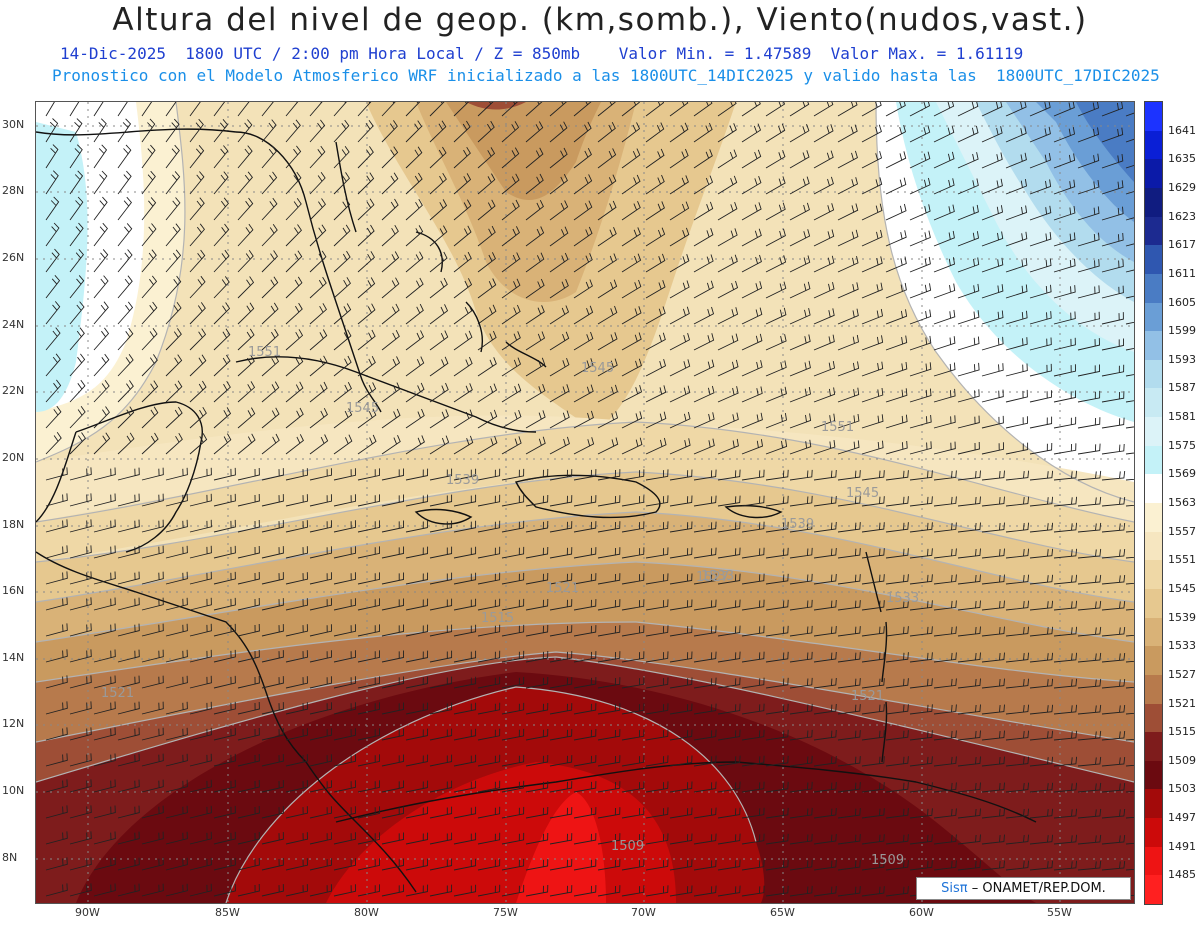 The width and height of the screenshot is (1200, 927). I want to click on contour-label: 1533, so click(717, 576).